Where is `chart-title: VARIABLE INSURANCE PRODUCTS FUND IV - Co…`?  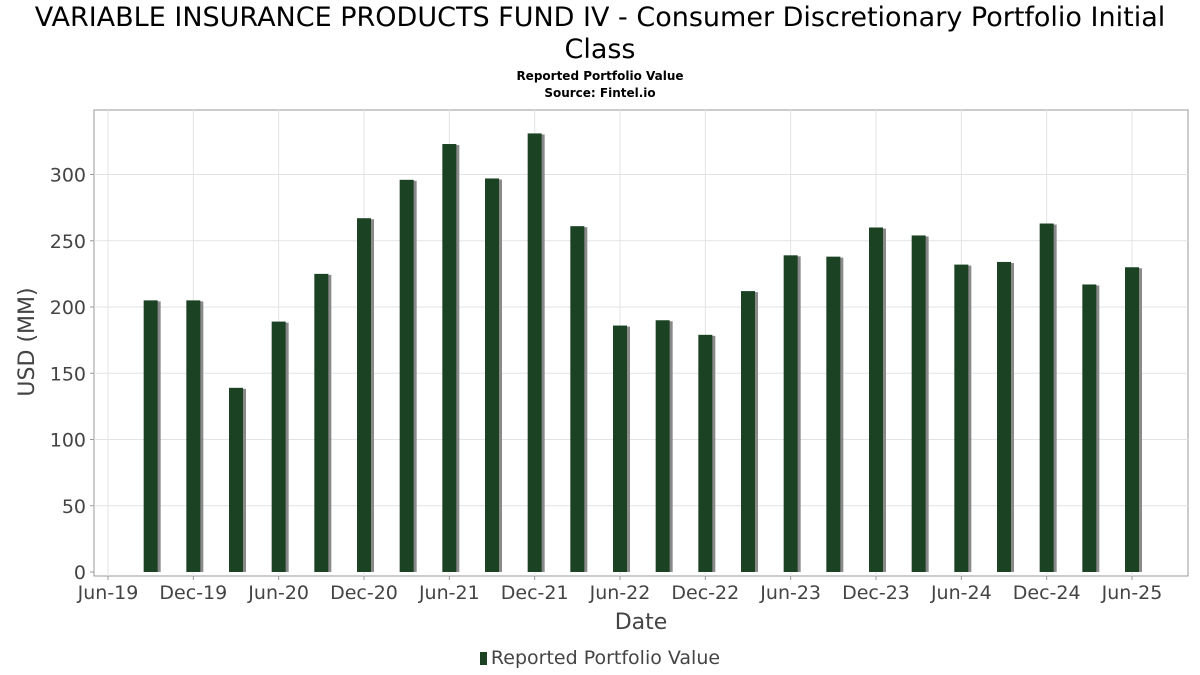
chart-title: VARIABLE INSURANCE PRODUCTS FUND IV - Co… is located at coordinates (600, 33).